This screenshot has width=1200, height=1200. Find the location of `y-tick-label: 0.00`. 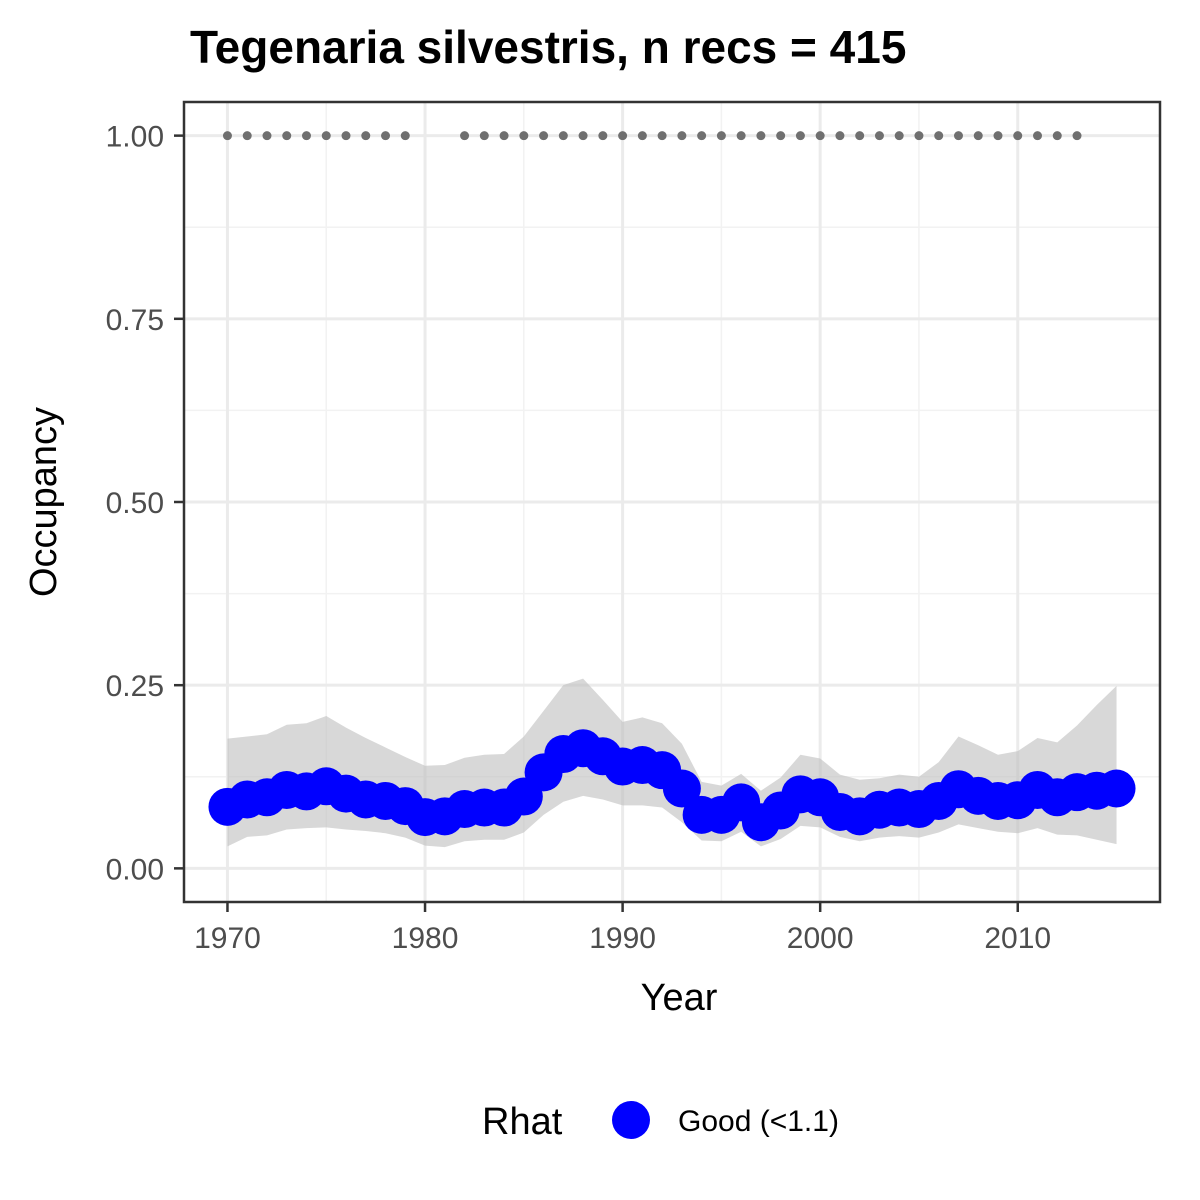

y-tick-label: 0.00 is located at coordinates (135, 869).